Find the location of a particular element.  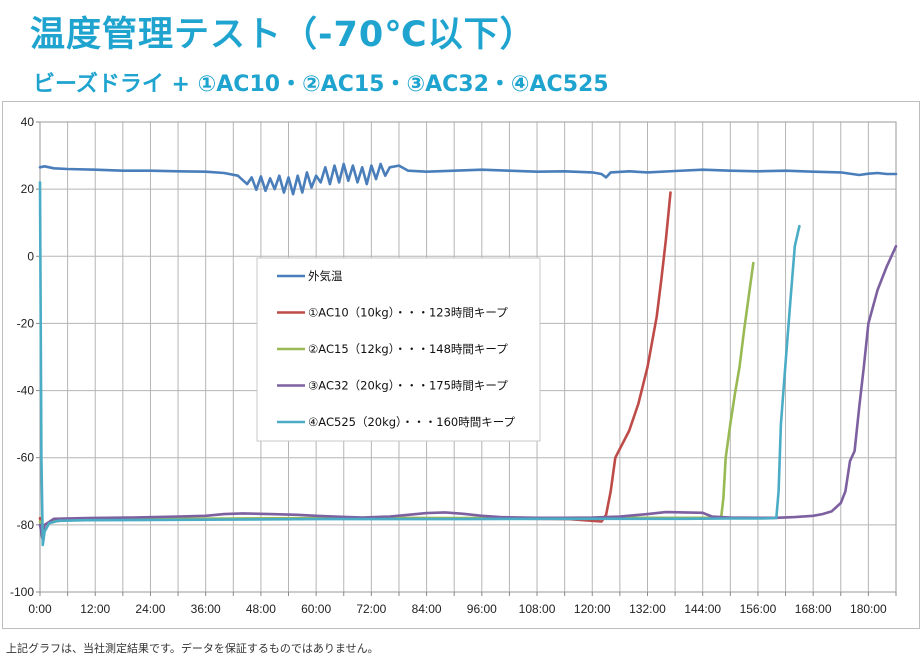

legend-entry-4: ③AC32（20kg）・・・175時間キープ is located at coordinates (408, 386).